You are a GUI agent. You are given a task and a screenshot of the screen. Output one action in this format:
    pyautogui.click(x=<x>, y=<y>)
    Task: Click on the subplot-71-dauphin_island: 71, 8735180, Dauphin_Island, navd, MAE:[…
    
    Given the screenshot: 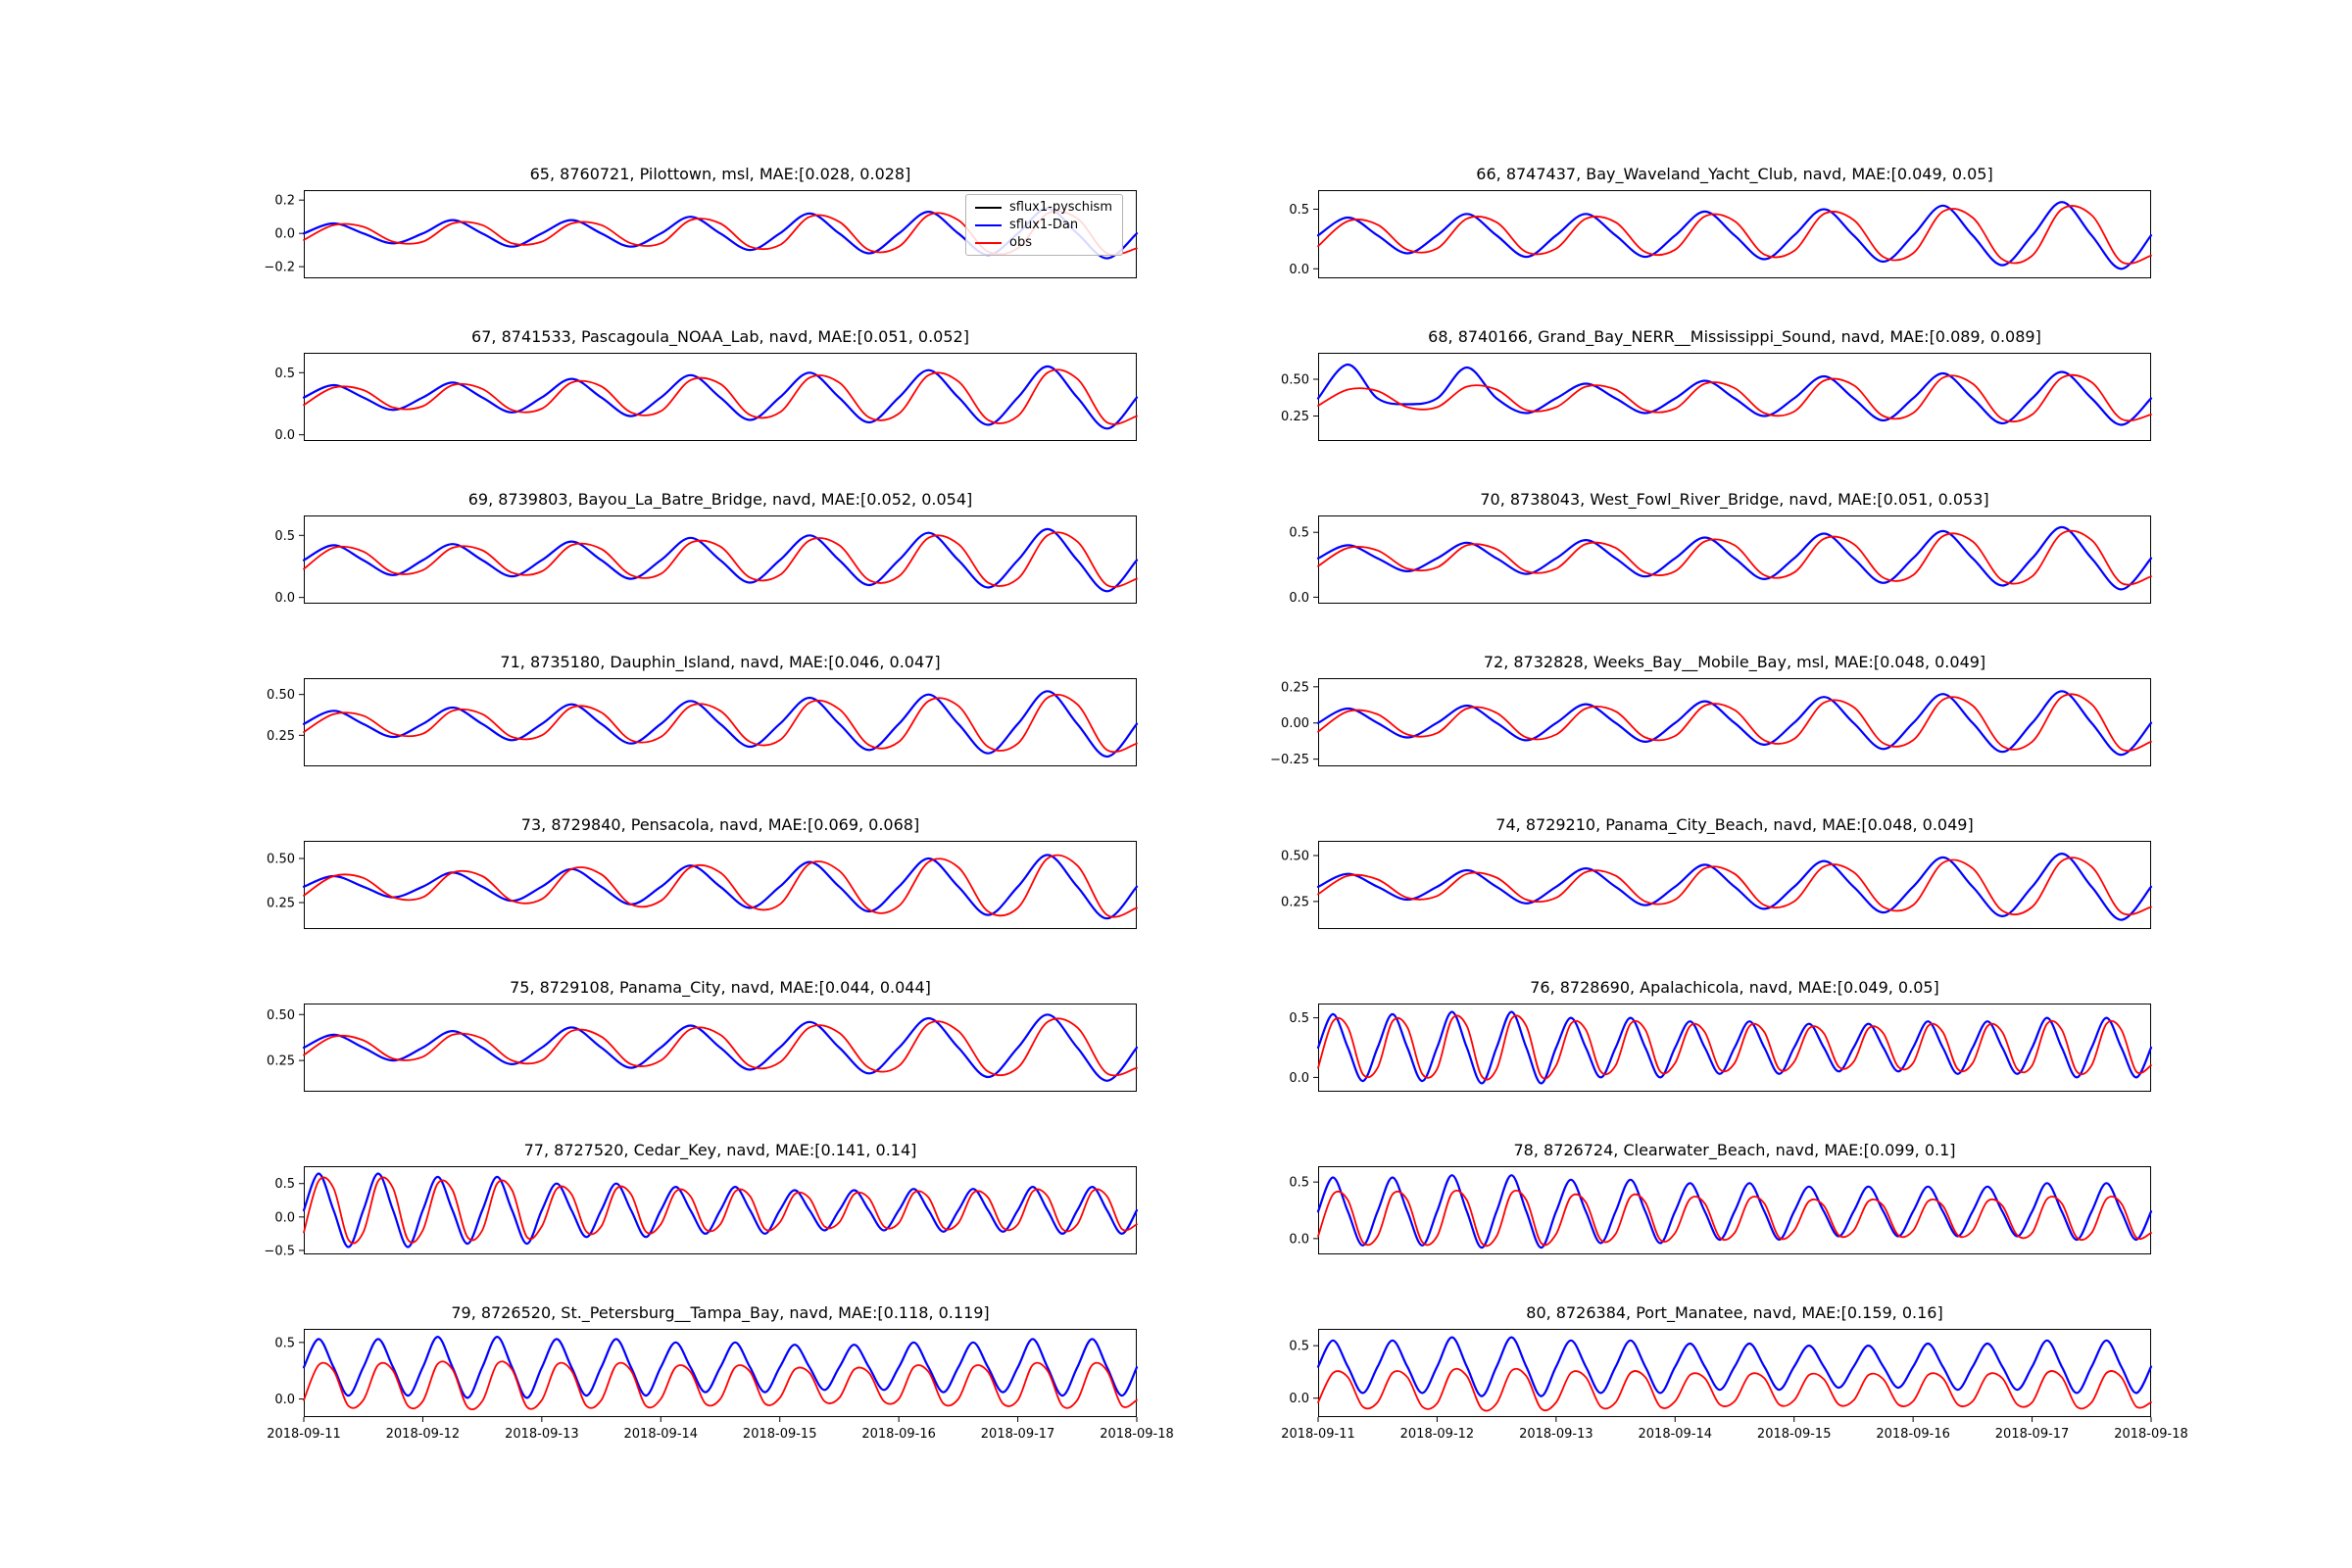 What is the action you would take?
    pyautogui.click(x=703, y=709)
    